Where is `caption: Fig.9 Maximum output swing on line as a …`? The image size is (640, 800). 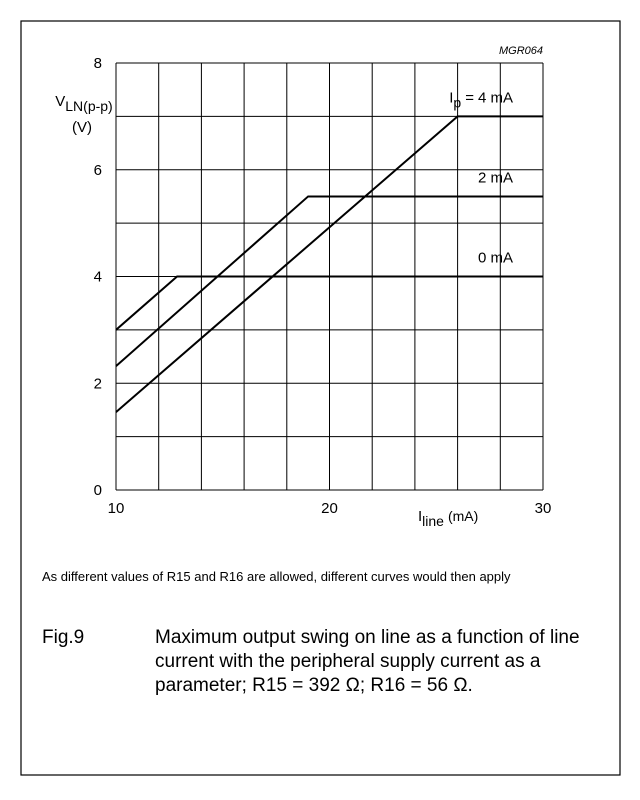 caption: Fig.9 Maximum output swing on line as a … is located at coordinates (327, 662).